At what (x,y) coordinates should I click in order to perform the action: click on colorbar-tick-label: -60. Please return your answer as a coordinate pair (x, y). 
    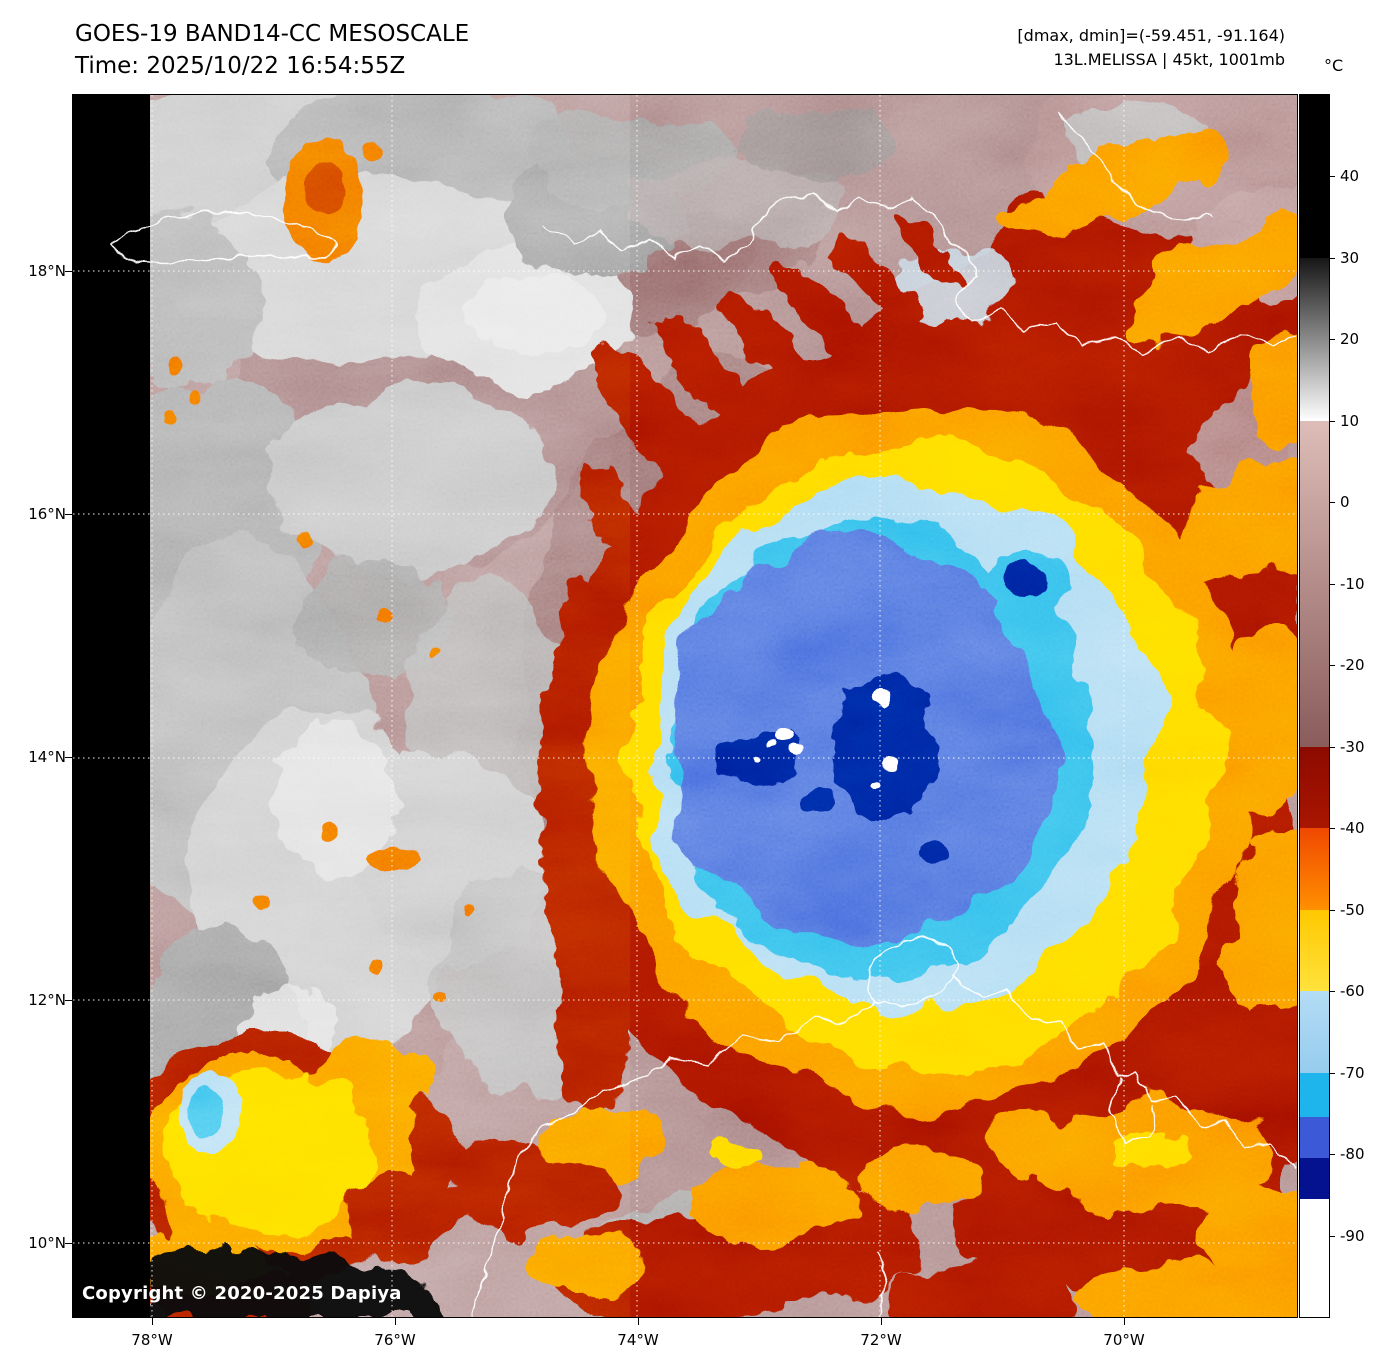
    Looking at the image, I should click on (1352, 991).